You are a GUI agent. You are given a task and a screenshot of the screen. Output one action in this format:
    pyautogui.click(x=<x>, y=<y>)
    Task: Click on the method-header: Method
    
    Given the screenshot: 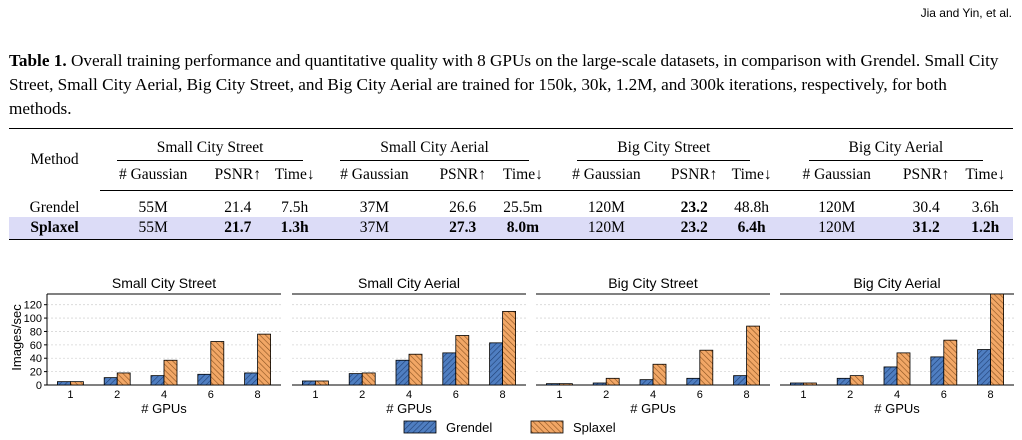 What is the action you would take?
    pyautogui.click(x=55, y=159)
    